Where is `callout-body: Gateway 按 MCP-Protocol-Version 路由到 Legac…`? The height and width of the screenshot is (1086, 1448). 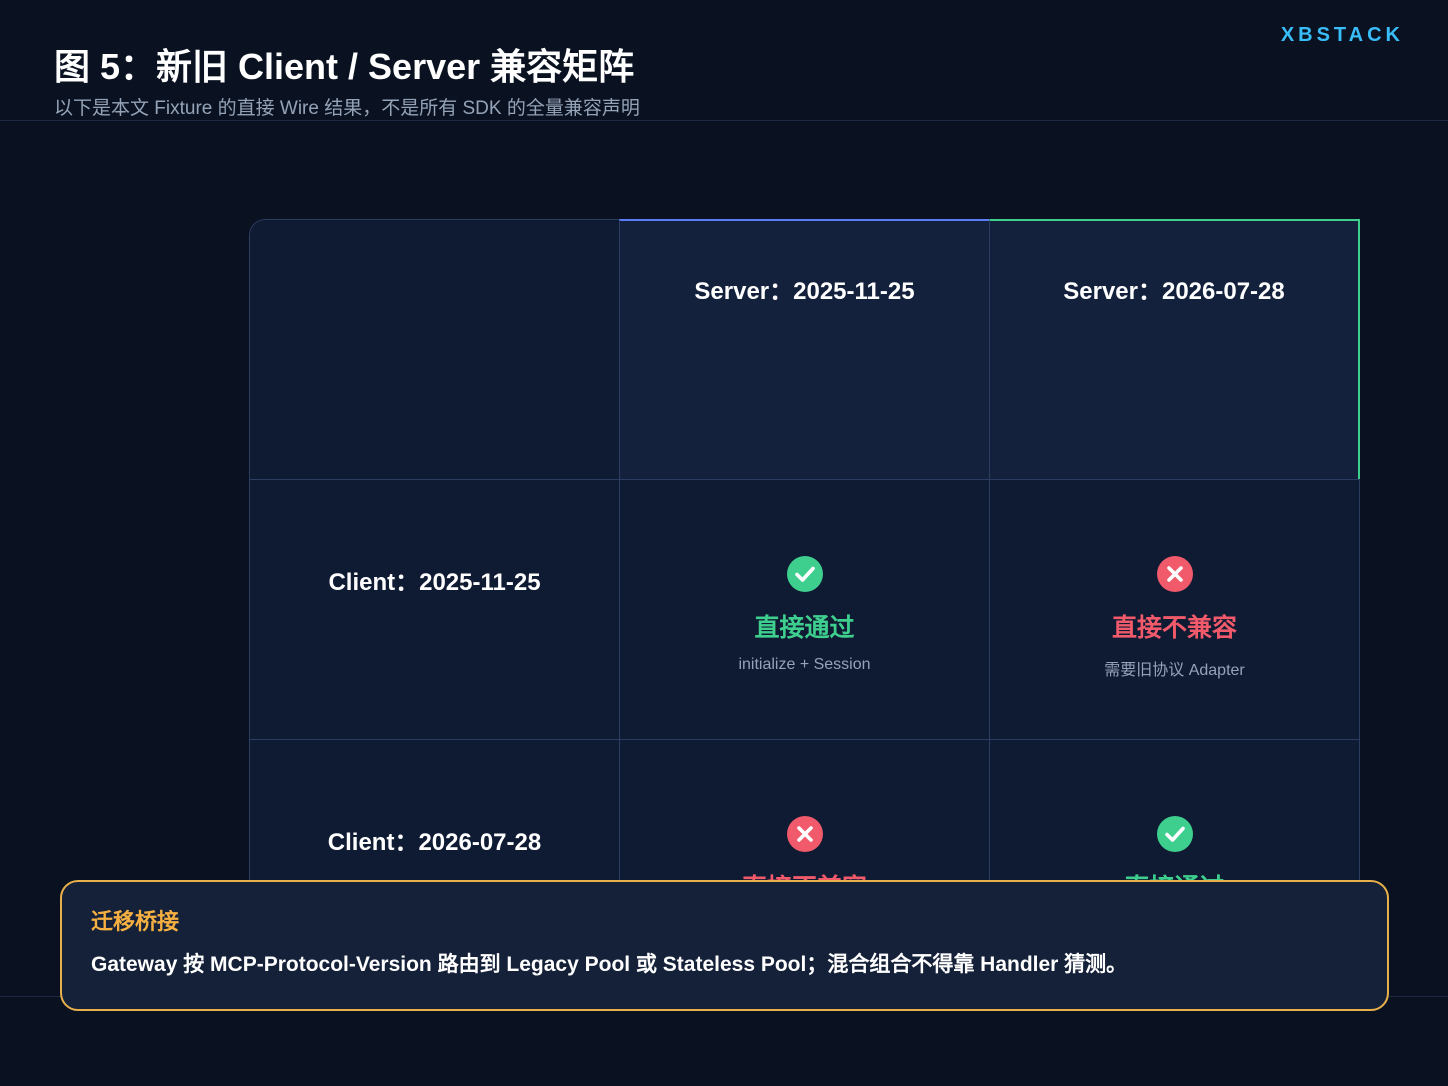
callout-body: Gateway 按 MCP-Protocol-Version 路由到 Legac… is located at coordinates (609, 964).